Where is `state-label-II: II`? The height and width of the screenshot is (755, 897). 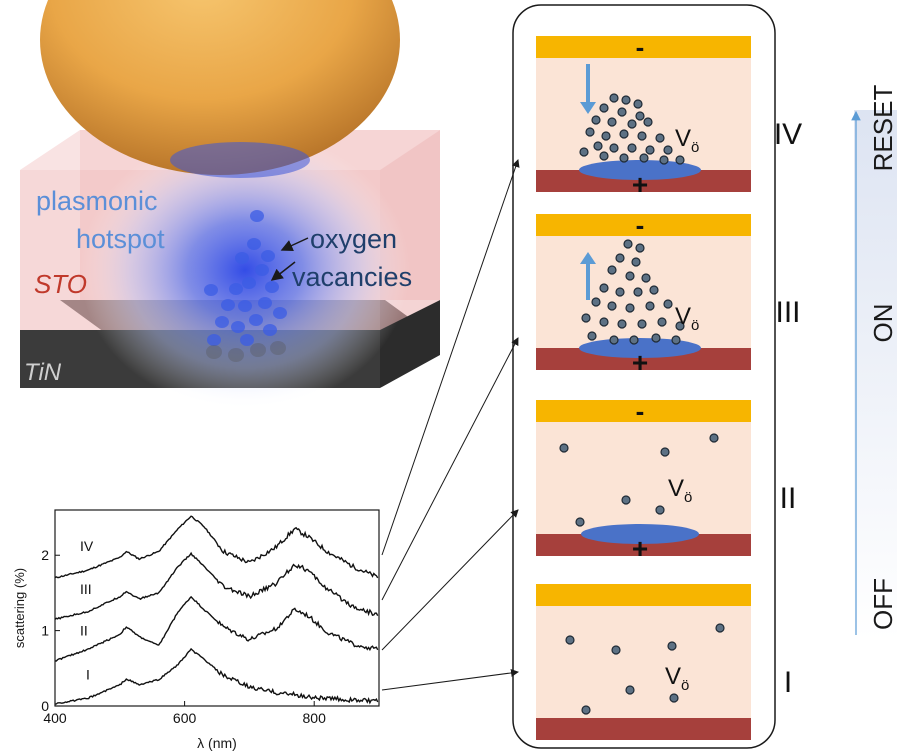 state-label-II: II is located at coordinates (788, 498).